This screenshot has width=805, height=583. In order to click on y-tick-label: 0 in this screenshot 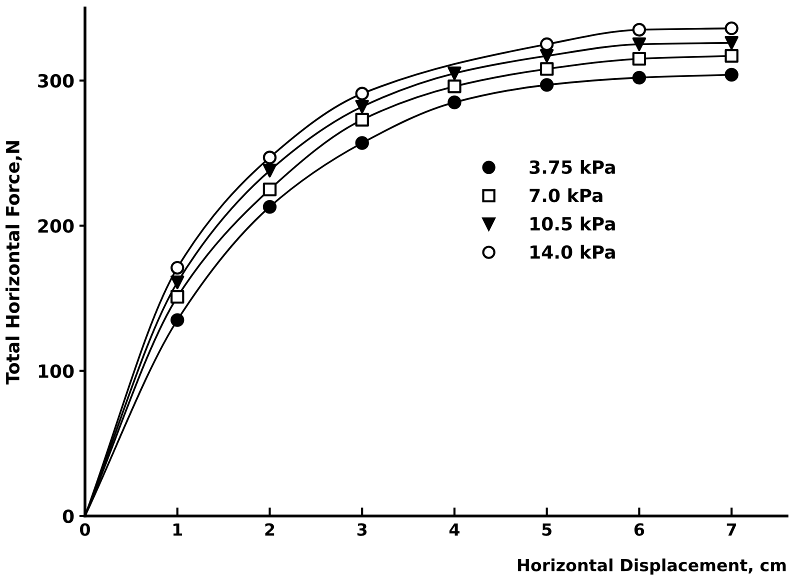, I will do `click(68, 516)`.